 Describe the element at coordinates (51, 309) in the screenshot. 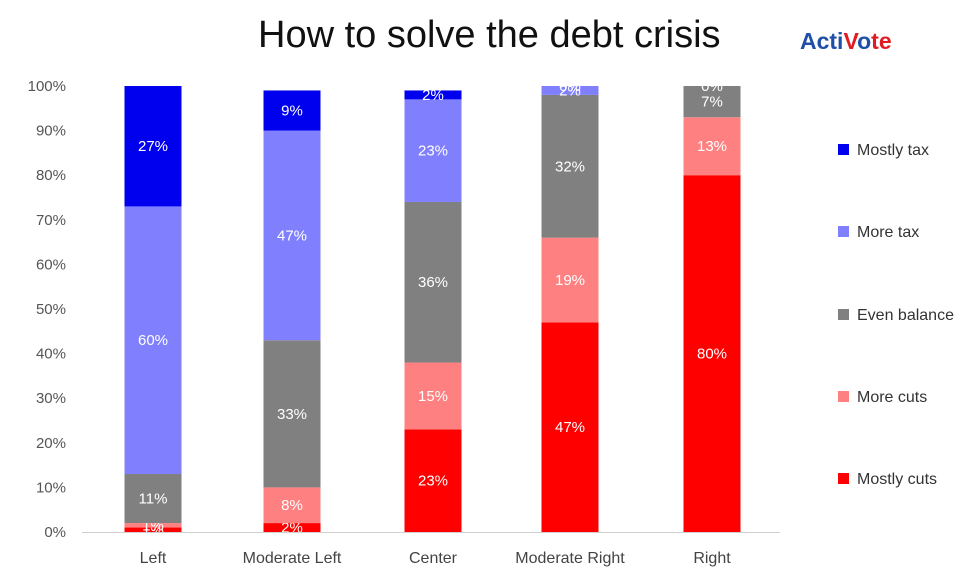

I see `y-tick-label: 50%` at that location.